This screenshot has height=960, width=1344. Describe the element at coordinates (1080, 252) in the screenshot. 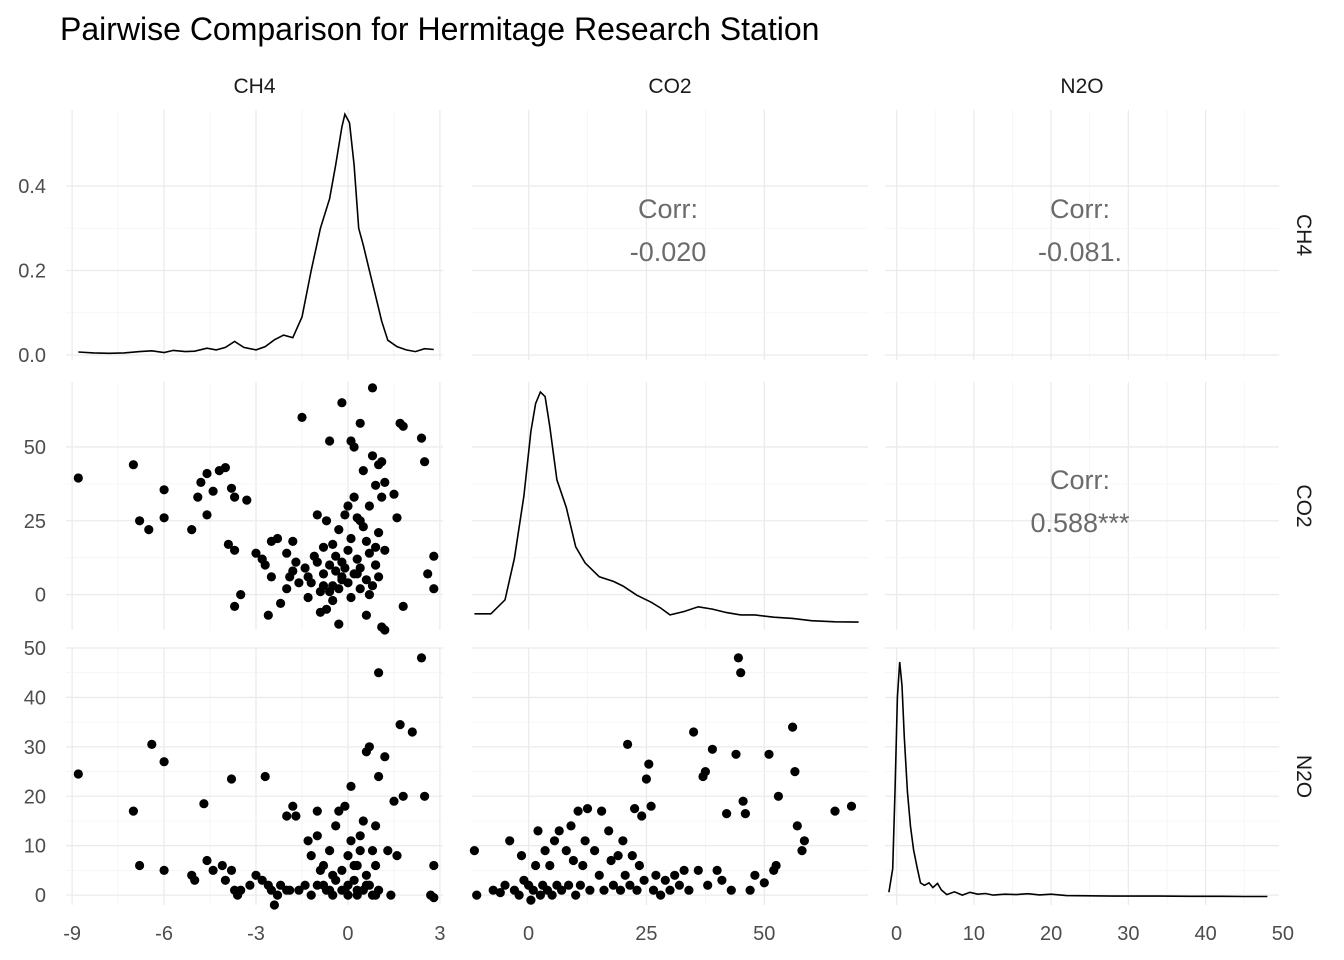

I see `corr-value: -0.081.` at that location.